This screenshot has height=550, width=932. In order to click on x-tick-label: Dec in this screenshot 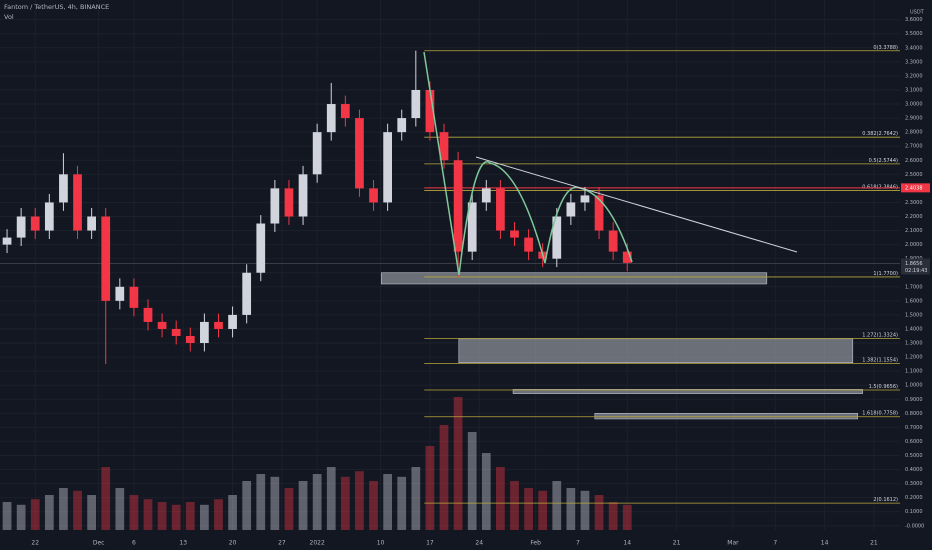, I will do `click(99, 543)`.